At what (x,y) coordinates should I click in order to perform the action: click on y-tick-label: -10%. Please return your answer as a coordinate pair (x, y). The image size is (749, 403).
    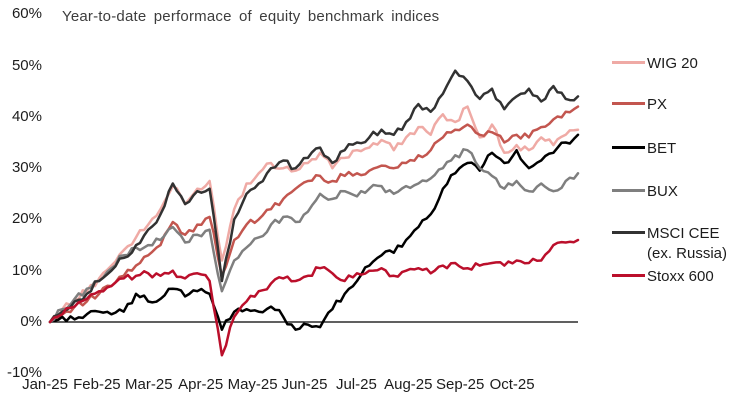
    Looking at the image, I should click on (24, 373).